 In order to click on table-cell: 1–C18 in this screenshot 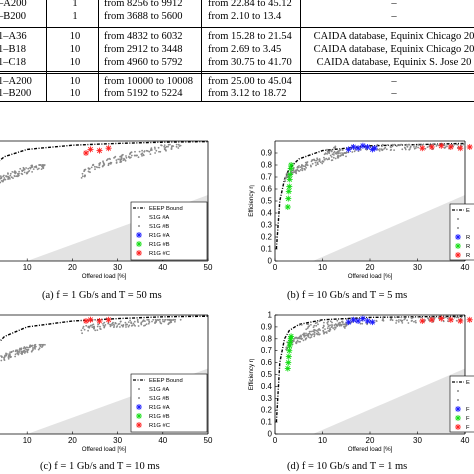, I will do `click(13, 62)`.